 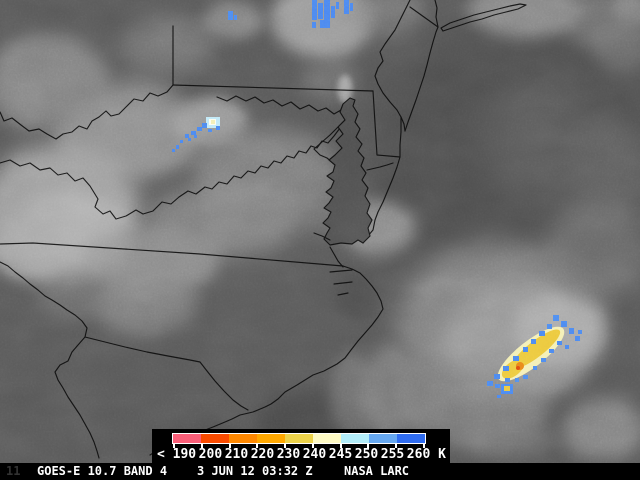 I want to click on storm-cell-west-virginia, so click(x=196, y=134).